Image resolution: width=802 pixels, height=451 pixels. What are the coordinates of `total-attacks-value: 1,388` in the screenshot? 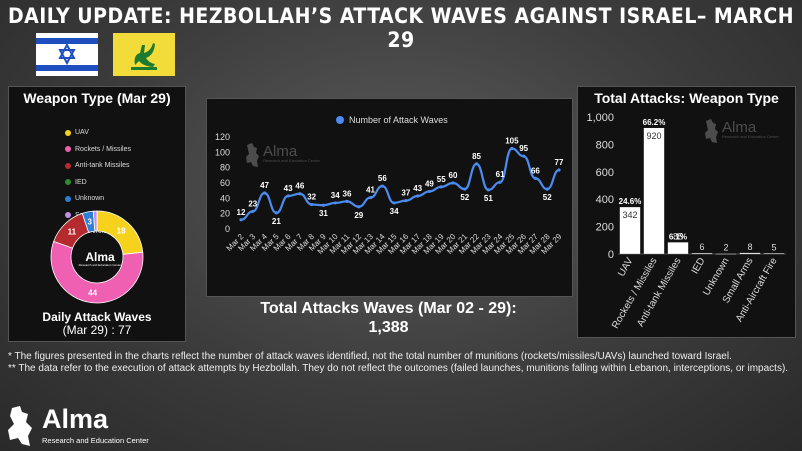 It's located at (388, 327).